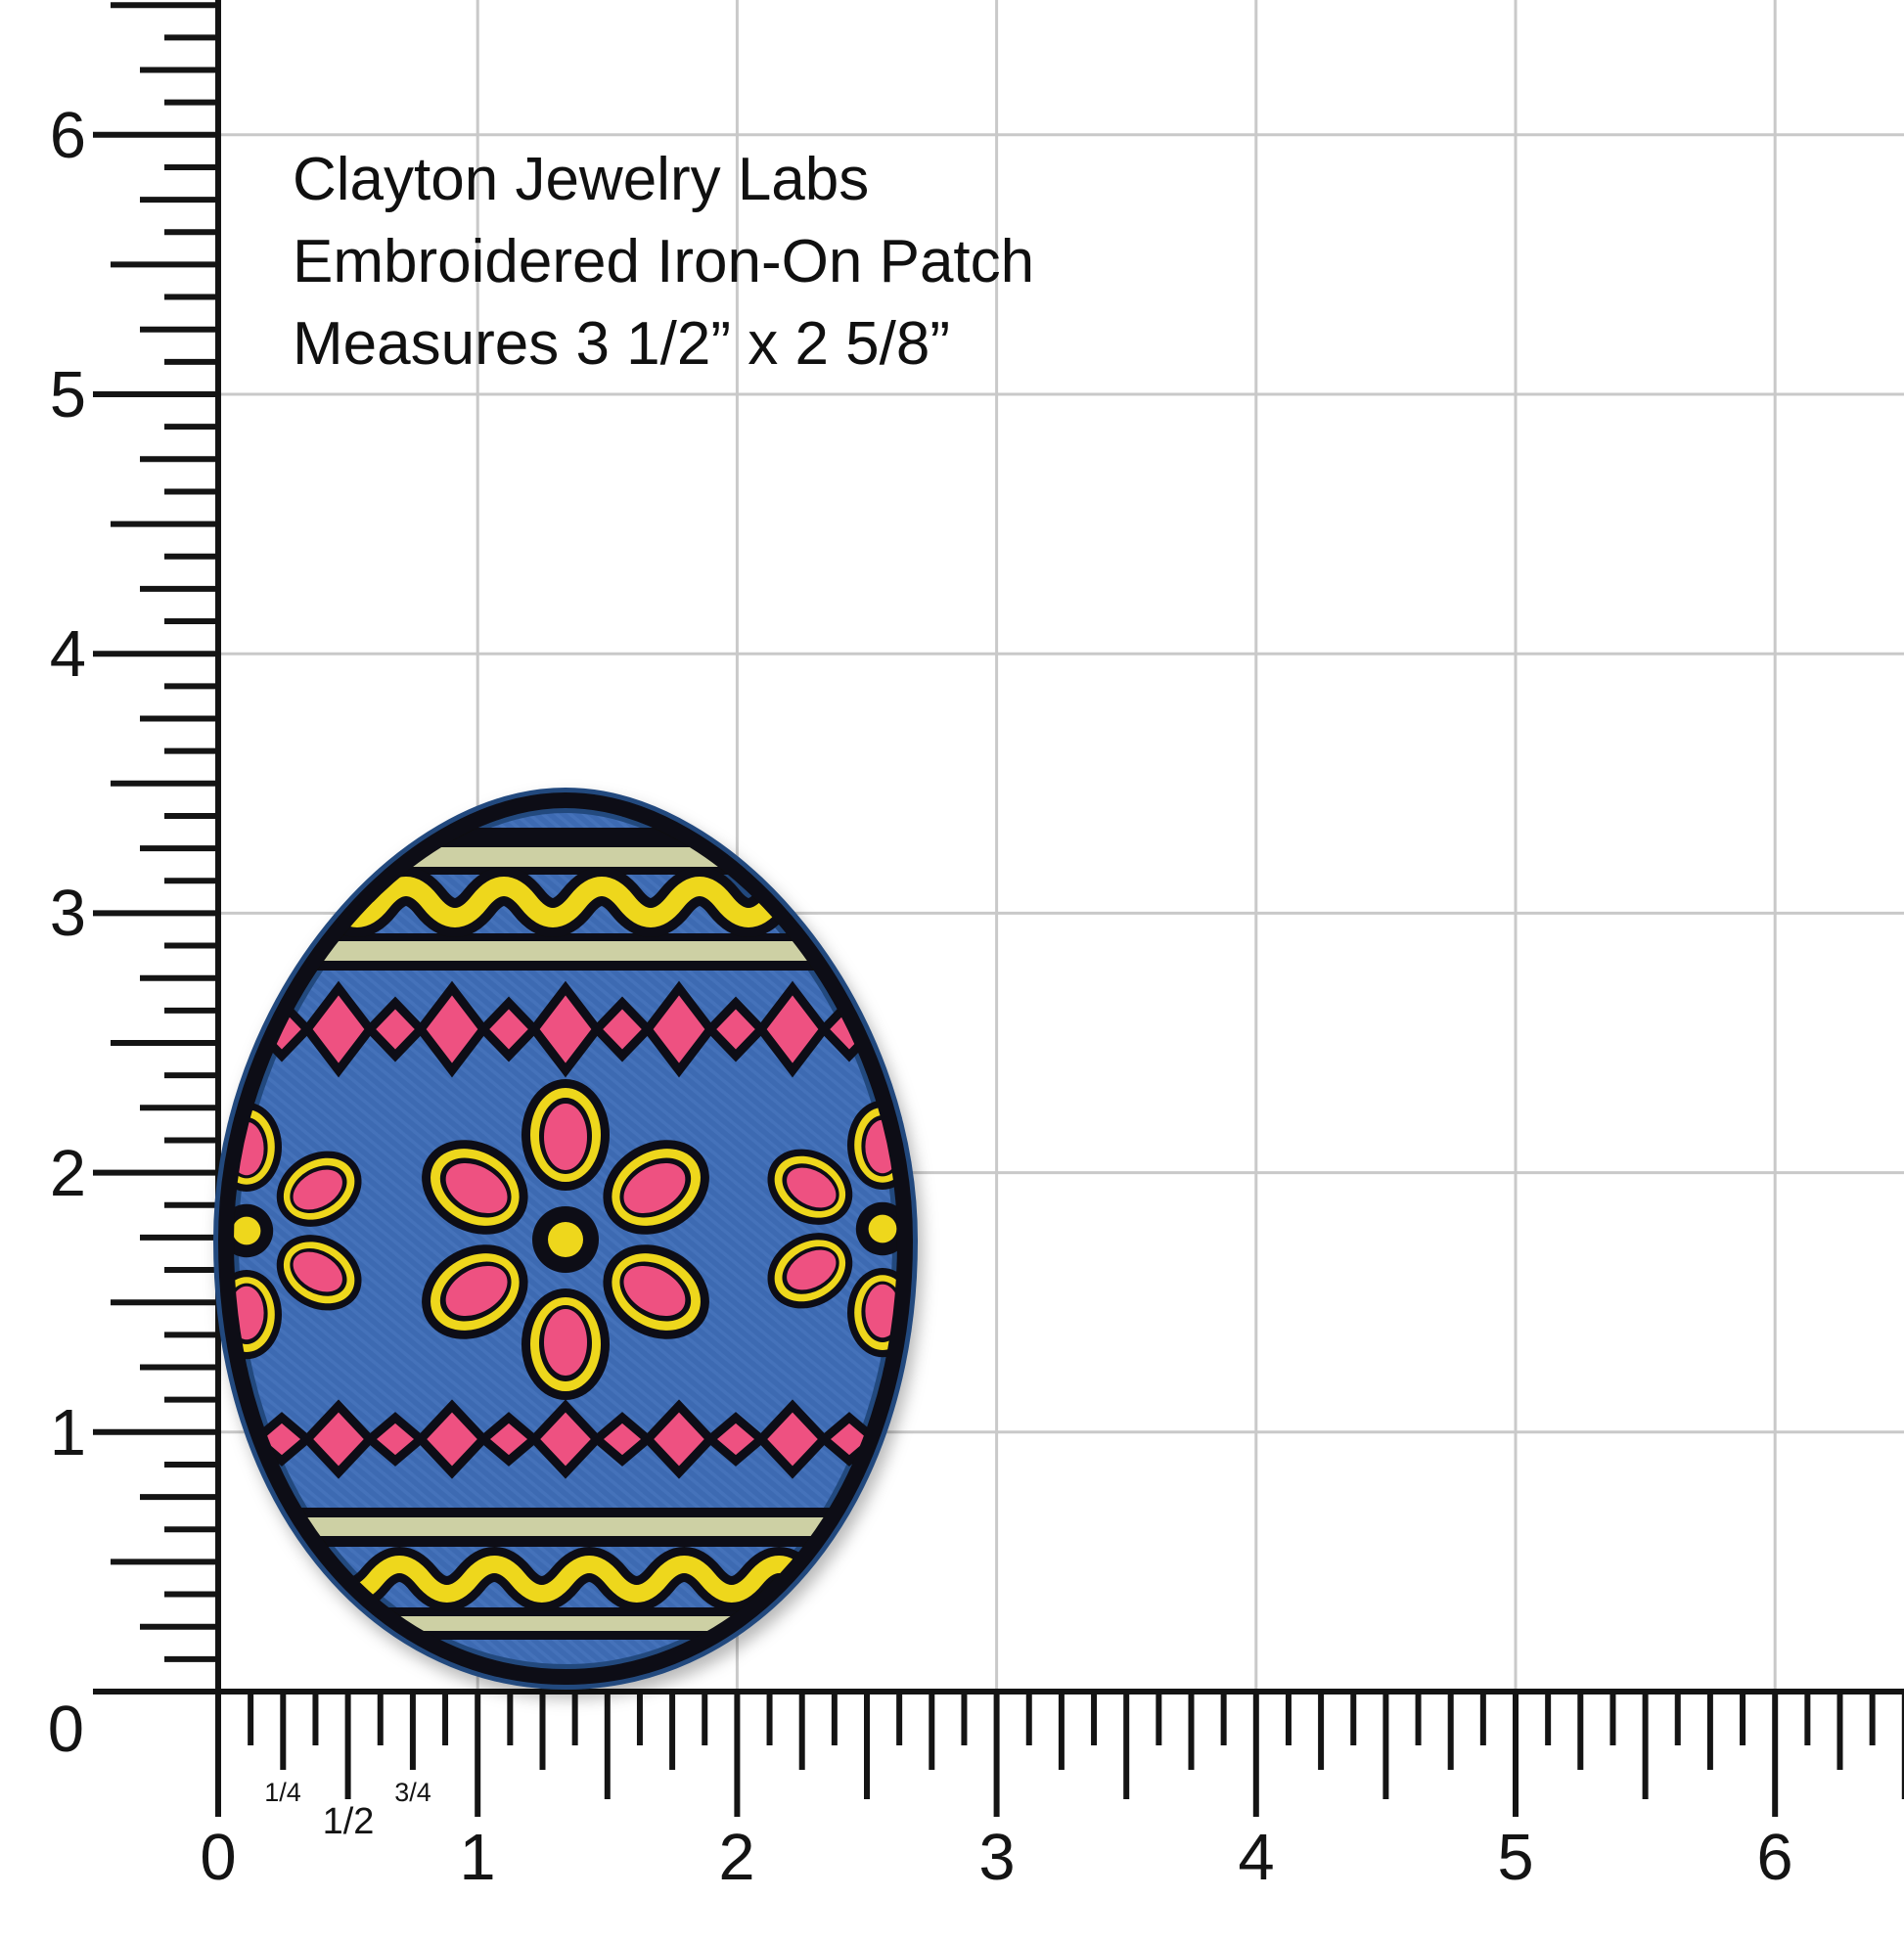 The height and width of the screenshot is (1943, 1904). What do you see at coordinates (412, 1792) in the screenshot?
I see `fraction-label-three-quarter: 3/4` at bounding box center [412, 1792].